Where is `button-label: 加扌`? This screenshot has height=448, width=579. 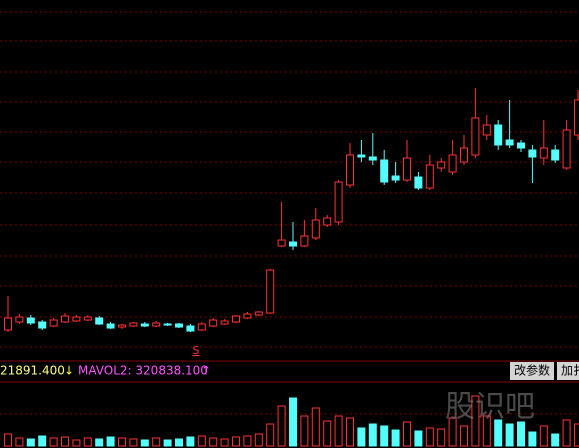
button-label: 加扌 is located at coordinates (570, 371).